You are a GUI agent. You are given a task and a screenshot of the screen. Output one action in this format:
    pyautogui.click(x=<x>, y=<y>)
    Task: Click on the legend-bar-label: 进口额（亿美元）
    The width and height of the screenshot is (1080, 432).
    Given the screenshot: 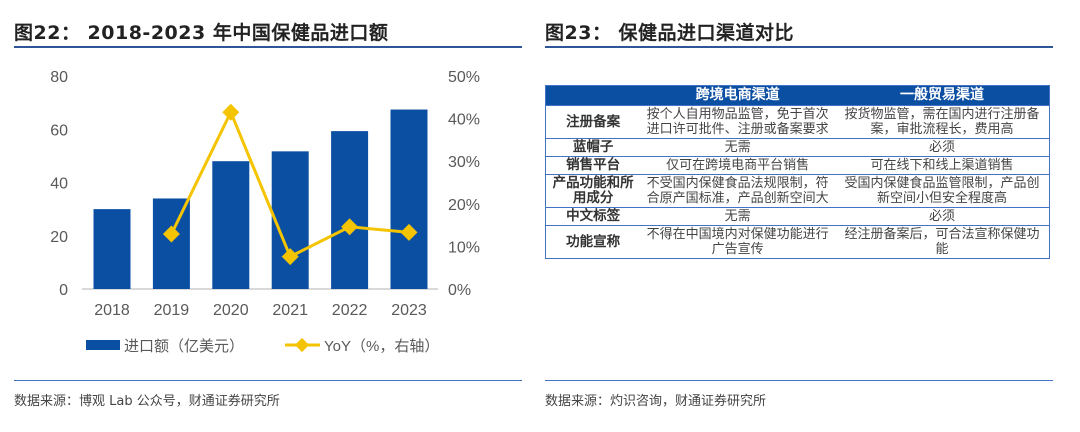 What is the action you would take?
    pyautogui.click(x=184, y=346)
    